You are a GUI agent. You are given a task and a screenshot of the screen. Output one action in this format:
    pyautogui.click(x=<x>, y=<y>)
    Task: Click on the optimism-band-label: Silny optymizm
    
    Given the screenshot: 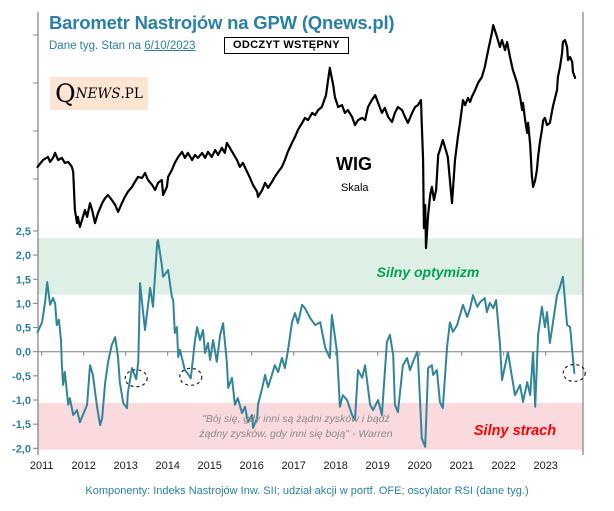 What is the action you would take?
    pyautogui.click(x=428, y=272)
    